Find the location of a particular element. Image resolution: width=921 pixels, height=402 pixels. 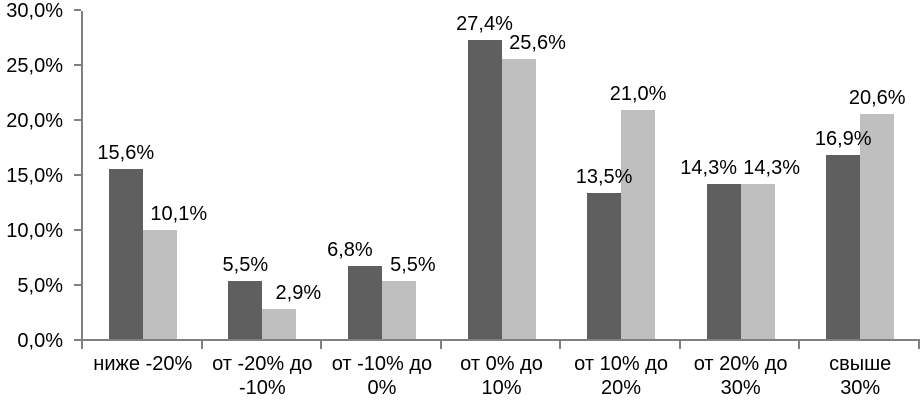

y-axis-tick-label: 10,0% is located at coordinates (34, 231).